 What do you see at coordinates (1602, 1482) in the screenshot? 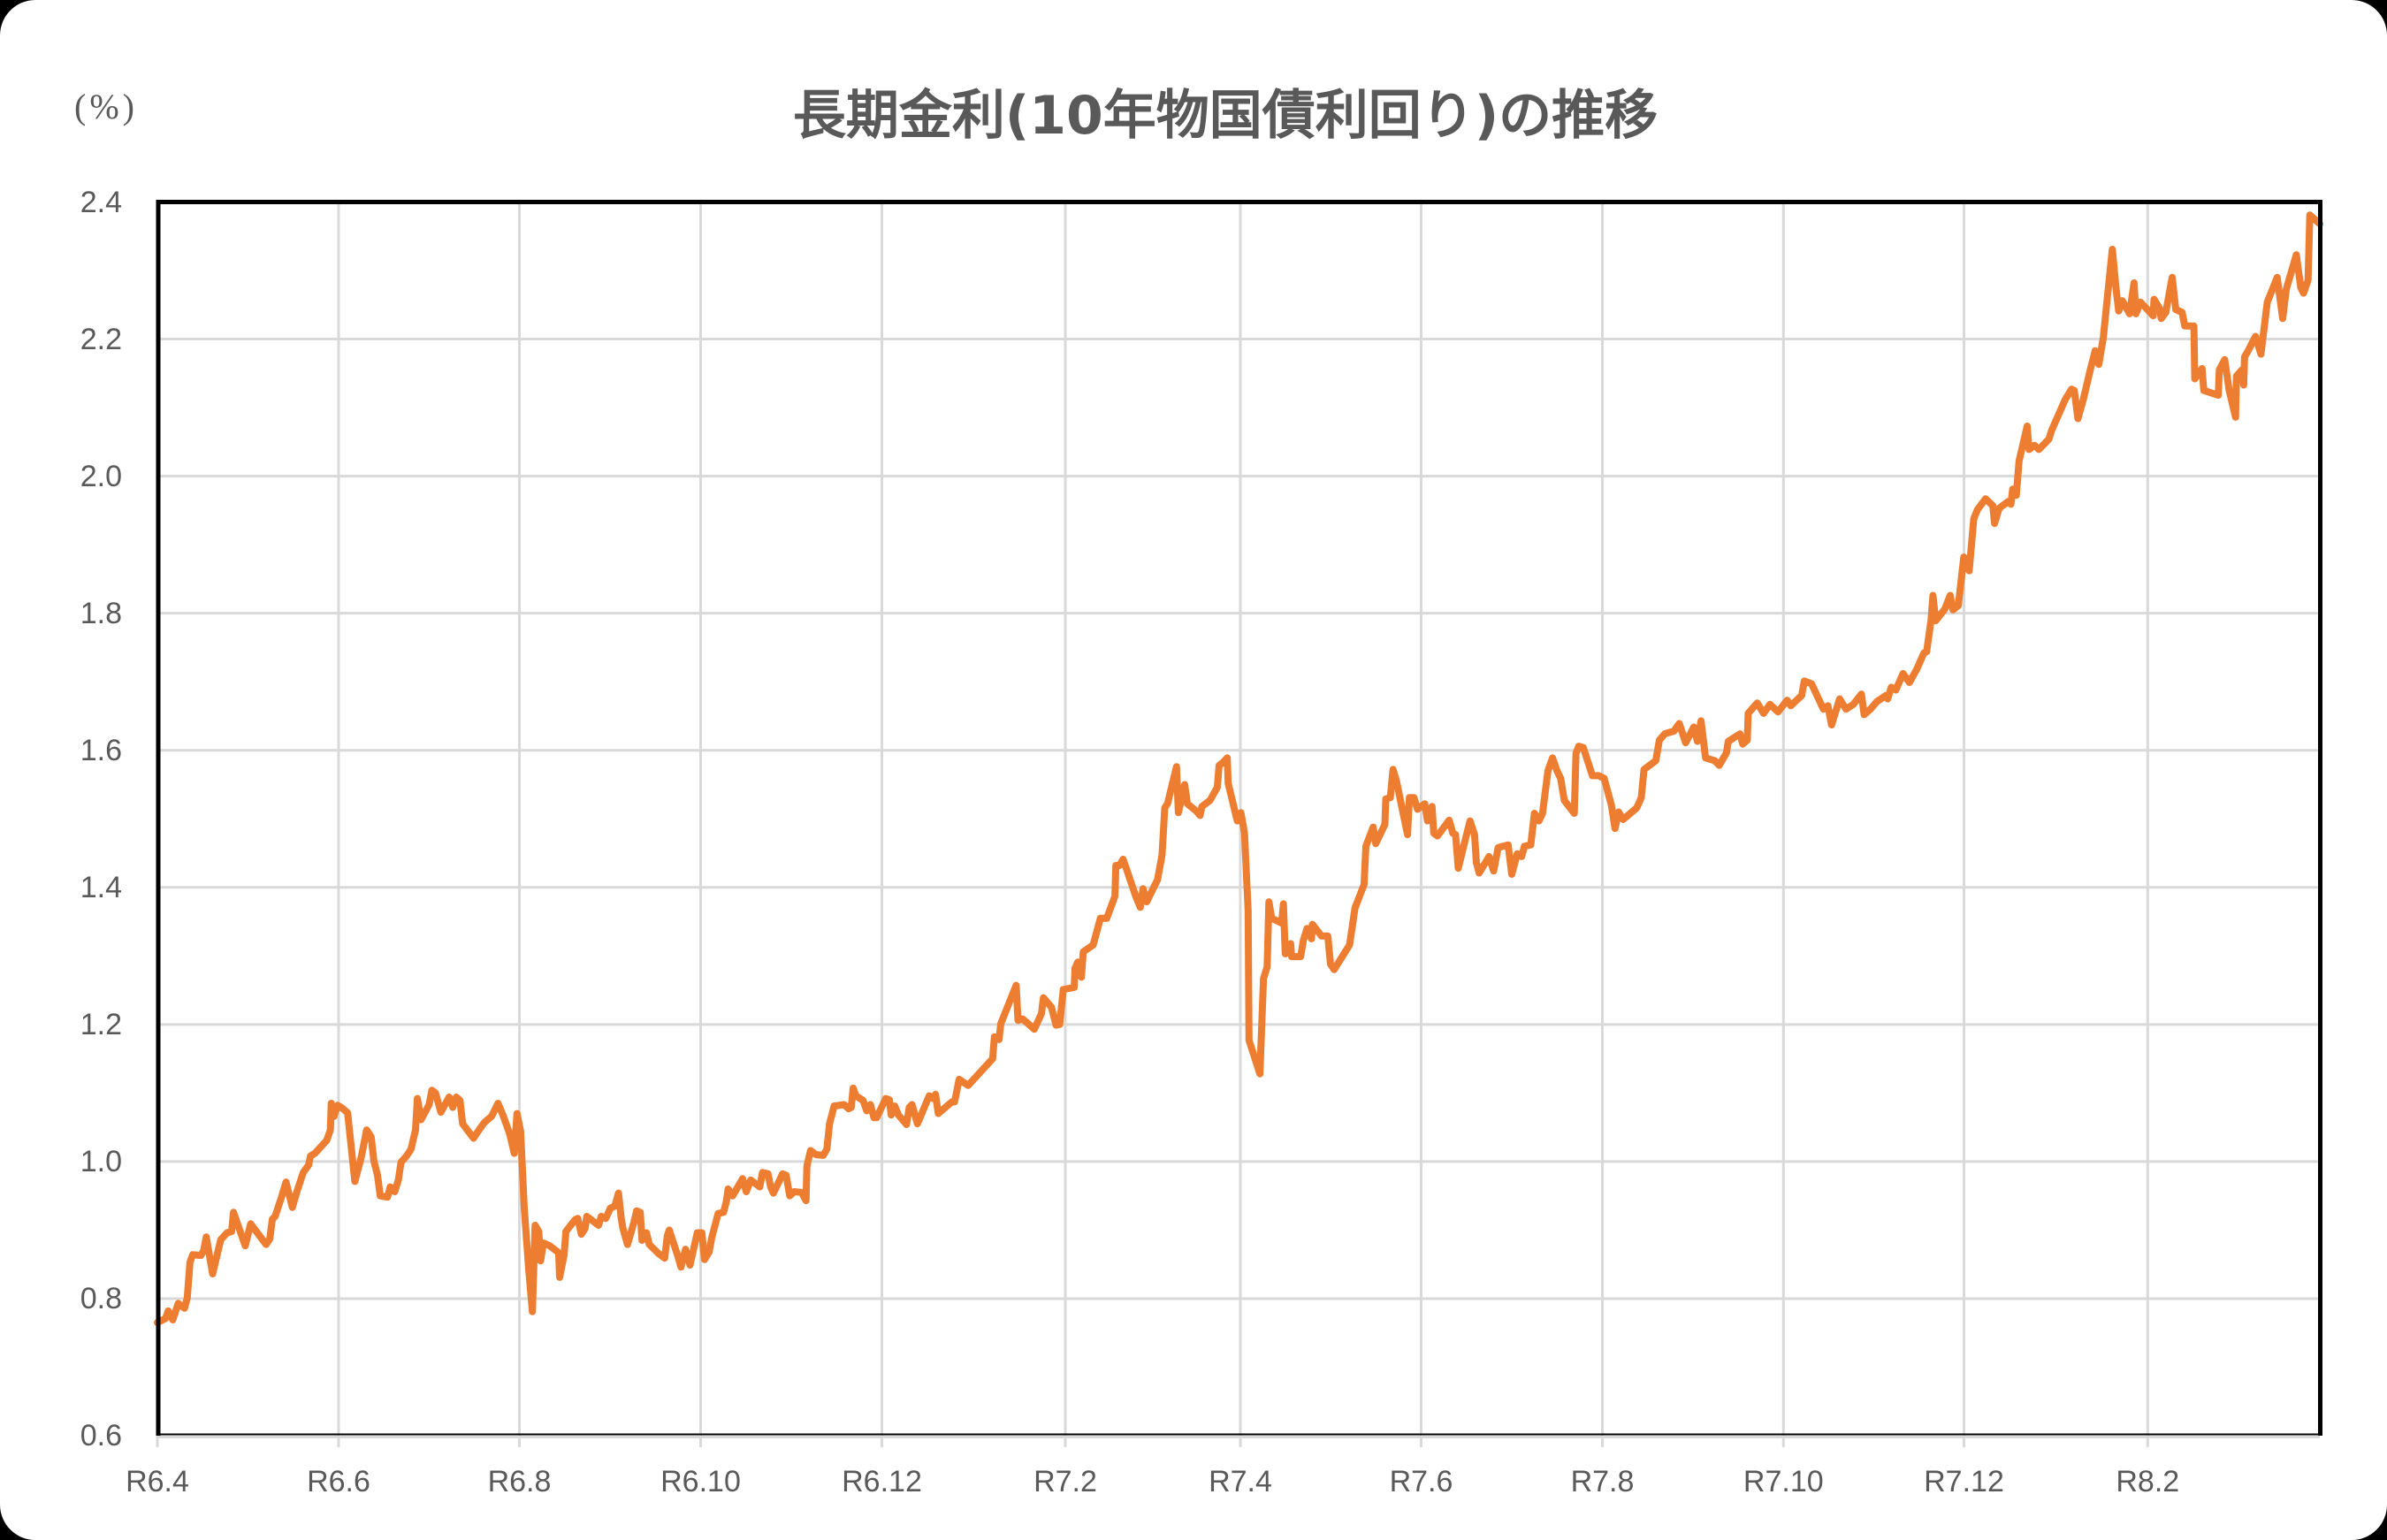
I see `x-tick-label: R7.8` at bounding box center [1602, 1482].